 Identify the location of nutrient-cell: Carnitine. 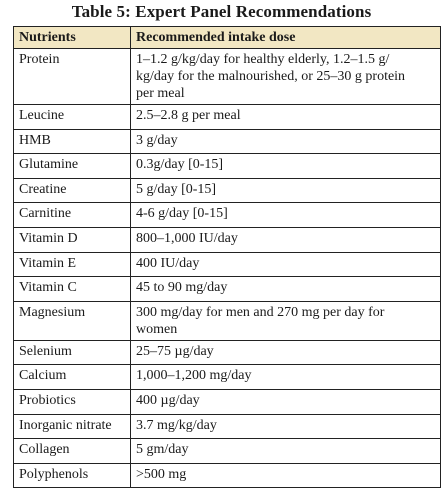
(72, 215).